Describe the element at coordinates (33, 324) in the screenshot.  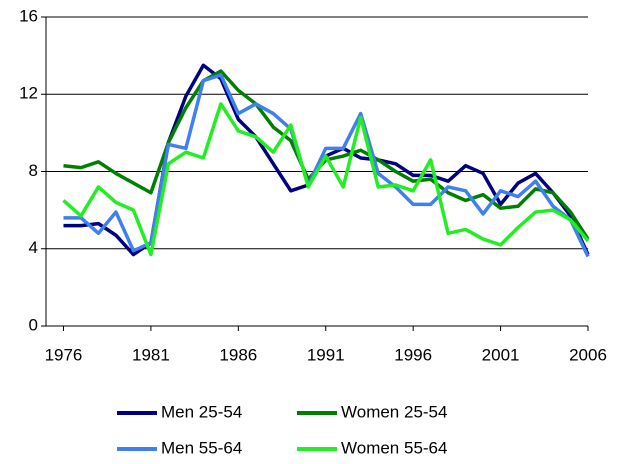
I see `y-tick-label: 0` at that location.